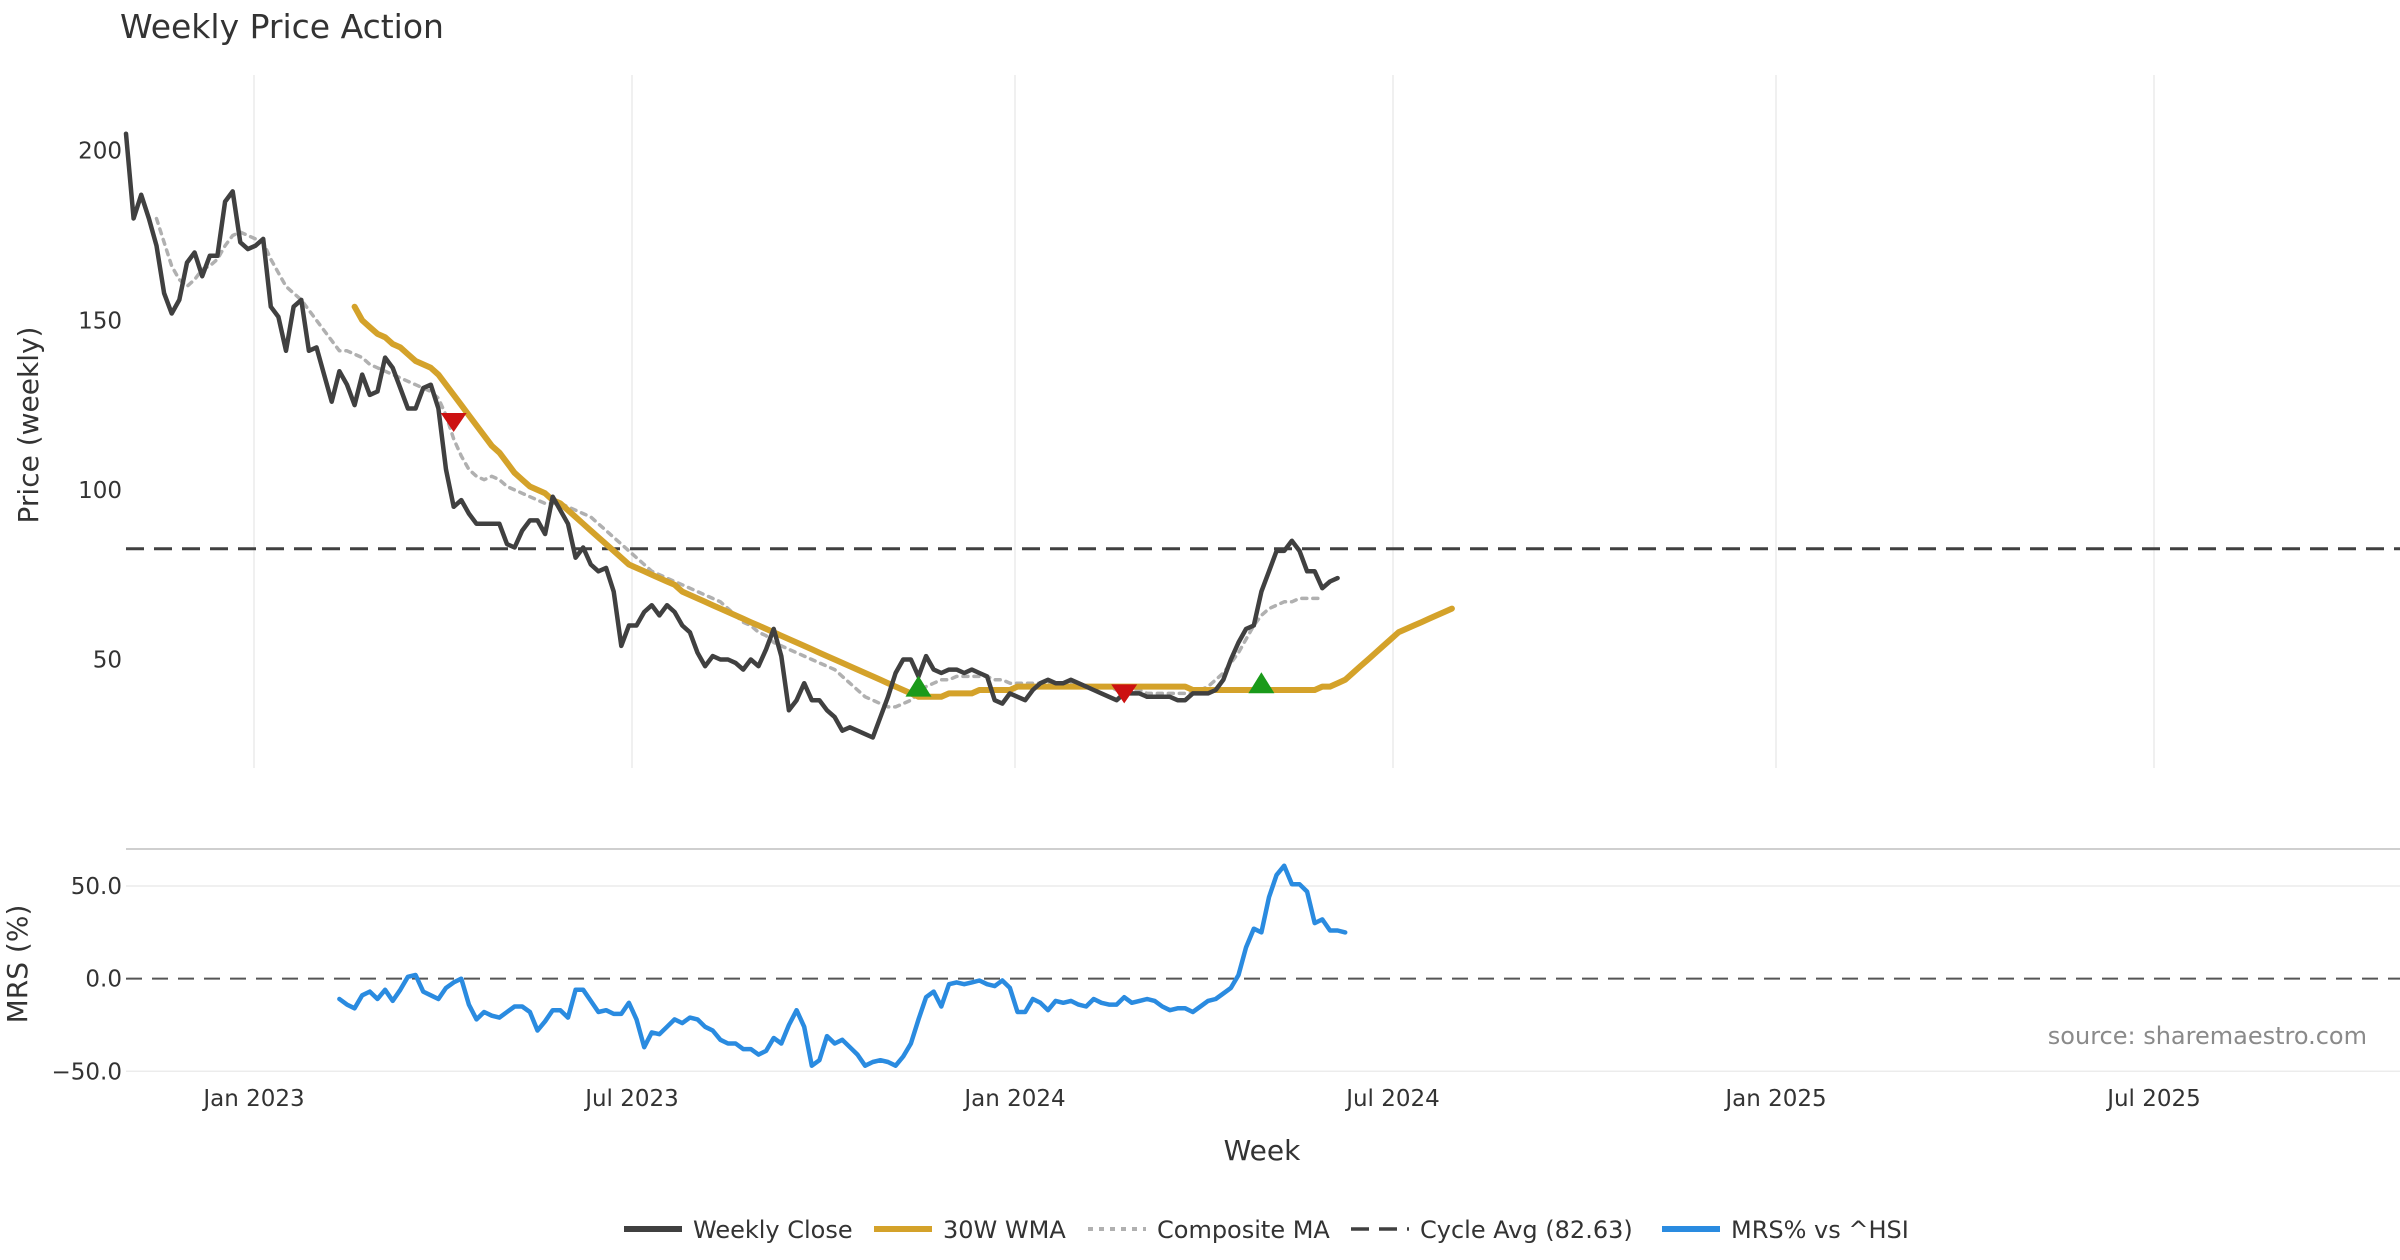 The image size is (2400, 1260). I want to click on price-y-ticks: 50 100 150 200, so click(100, 406).